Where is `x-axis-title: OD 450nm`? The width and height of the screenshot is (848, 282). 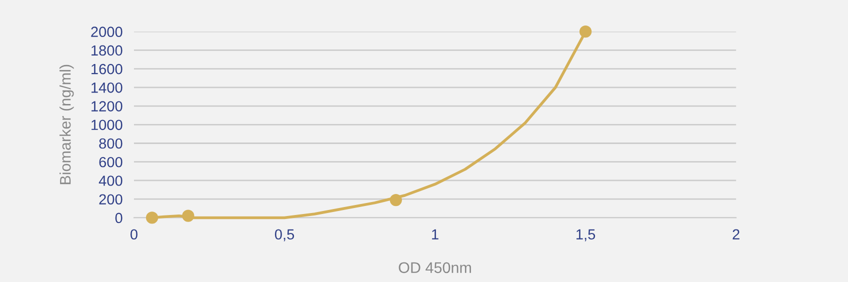 x-axis-title: OD 450nm is located at coordinates (434, 268).